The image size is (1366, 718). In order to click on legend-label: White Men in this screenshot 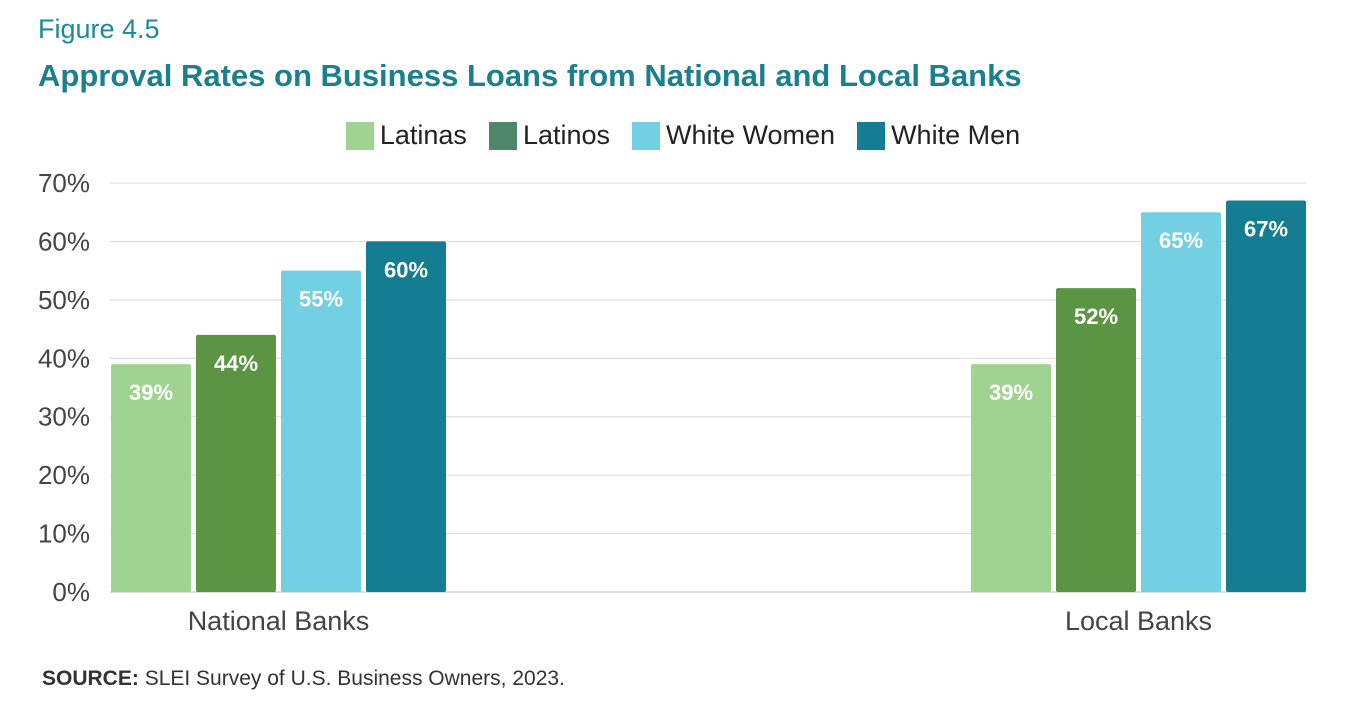, I will do `click(956, 135)`.